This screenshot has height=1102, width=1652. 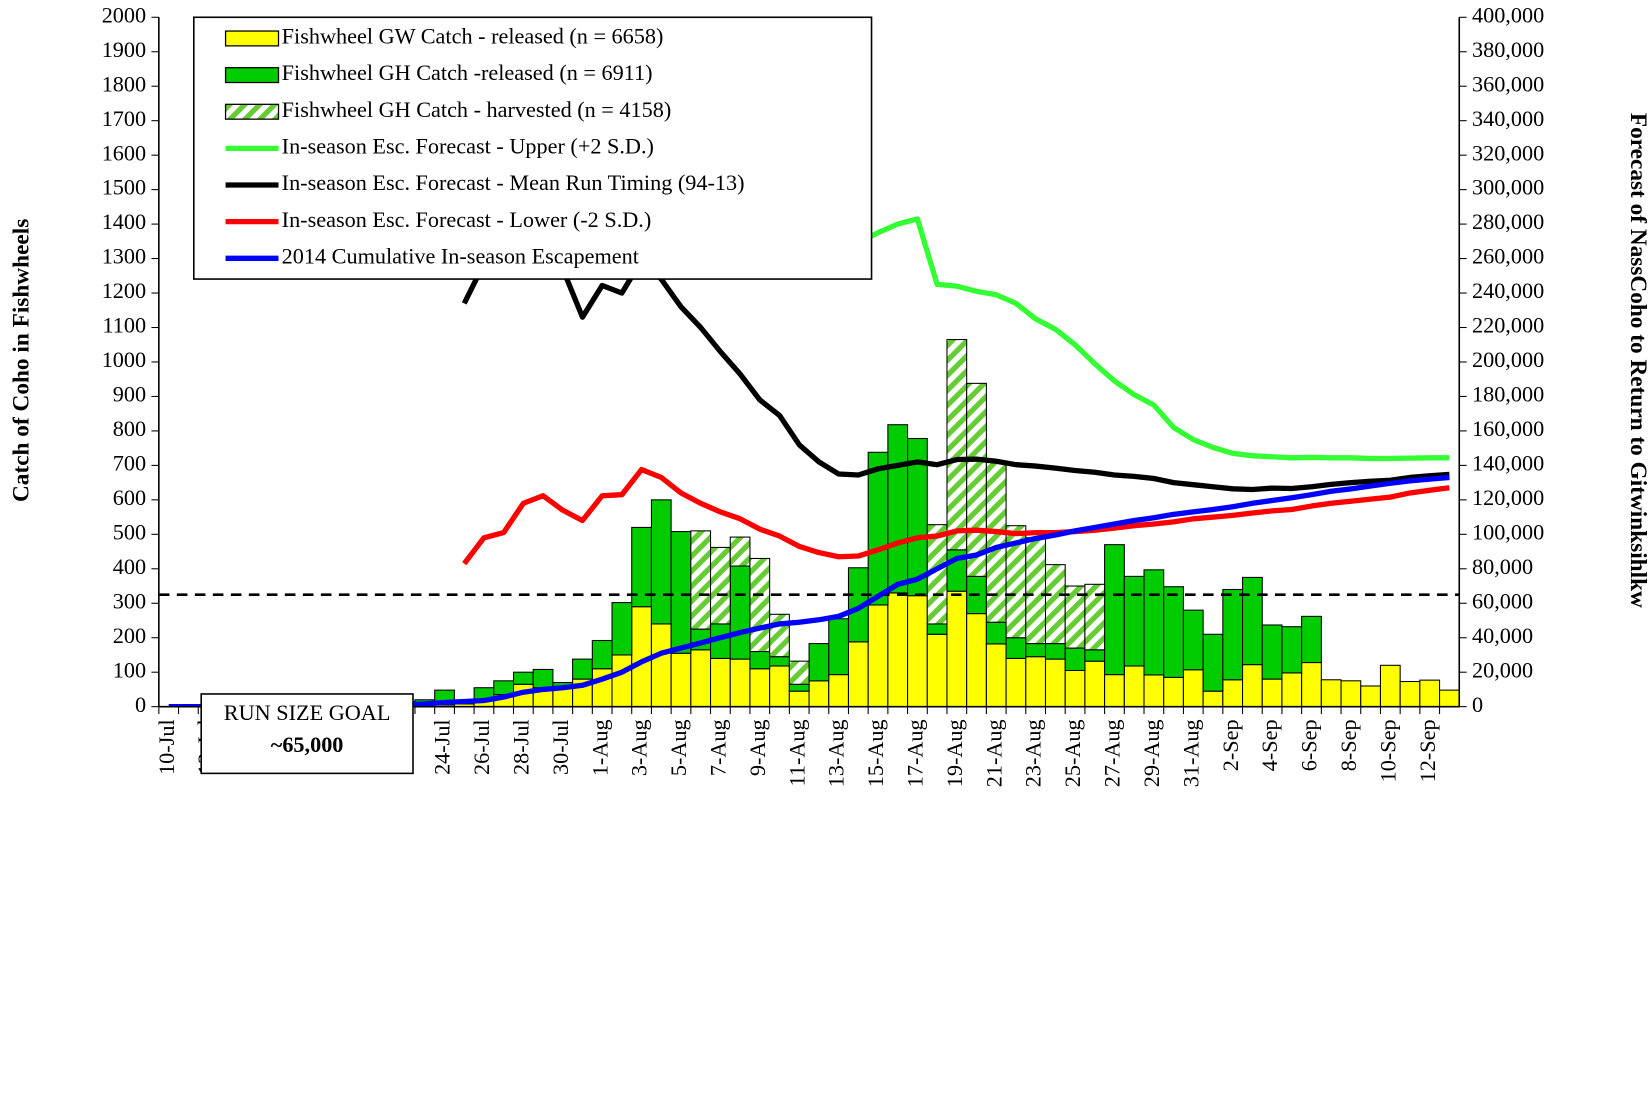 What do you see at coordinates (307, 744) in the screenshot?
I see `annotation-text: ~65,000` at bounding box center [307, 744].